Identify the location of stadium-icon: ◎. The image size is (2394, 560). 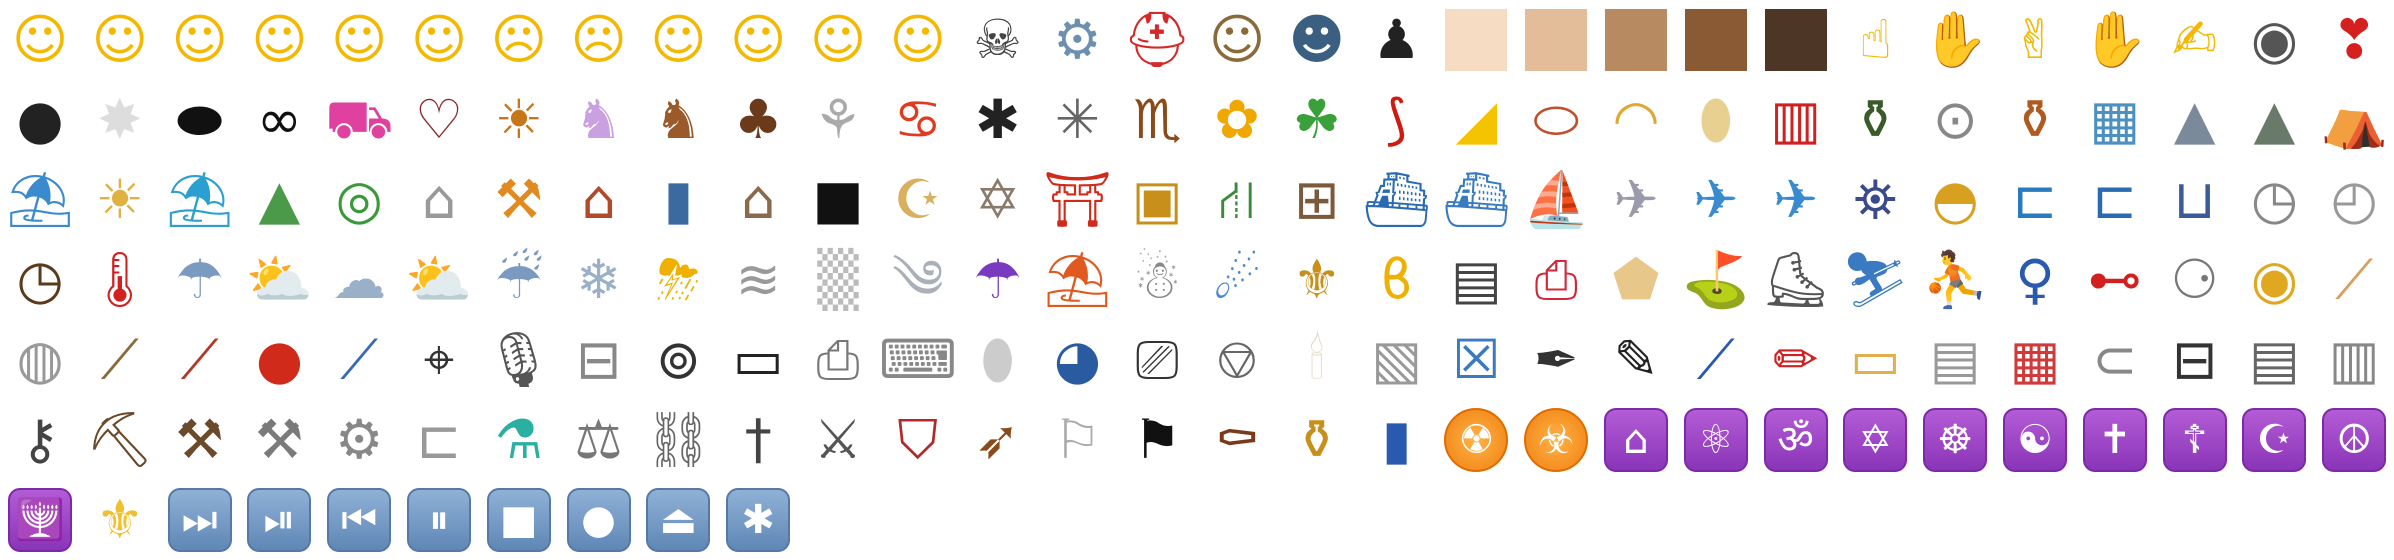
(359, 199).